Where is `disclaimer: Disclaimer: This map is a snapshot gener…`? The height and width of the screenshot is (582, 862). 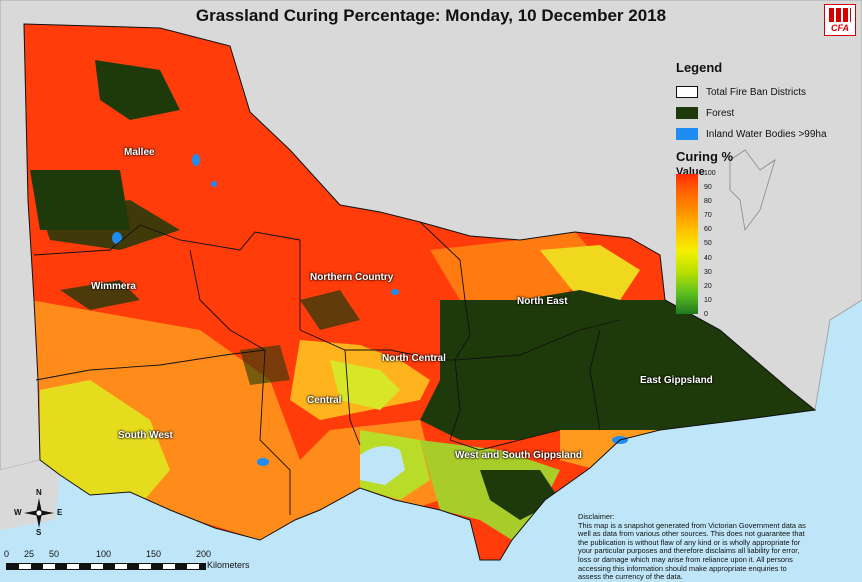 disclaimer: Disclaimer: This map is a snapshot gener… is located at coordinates (694, 547).